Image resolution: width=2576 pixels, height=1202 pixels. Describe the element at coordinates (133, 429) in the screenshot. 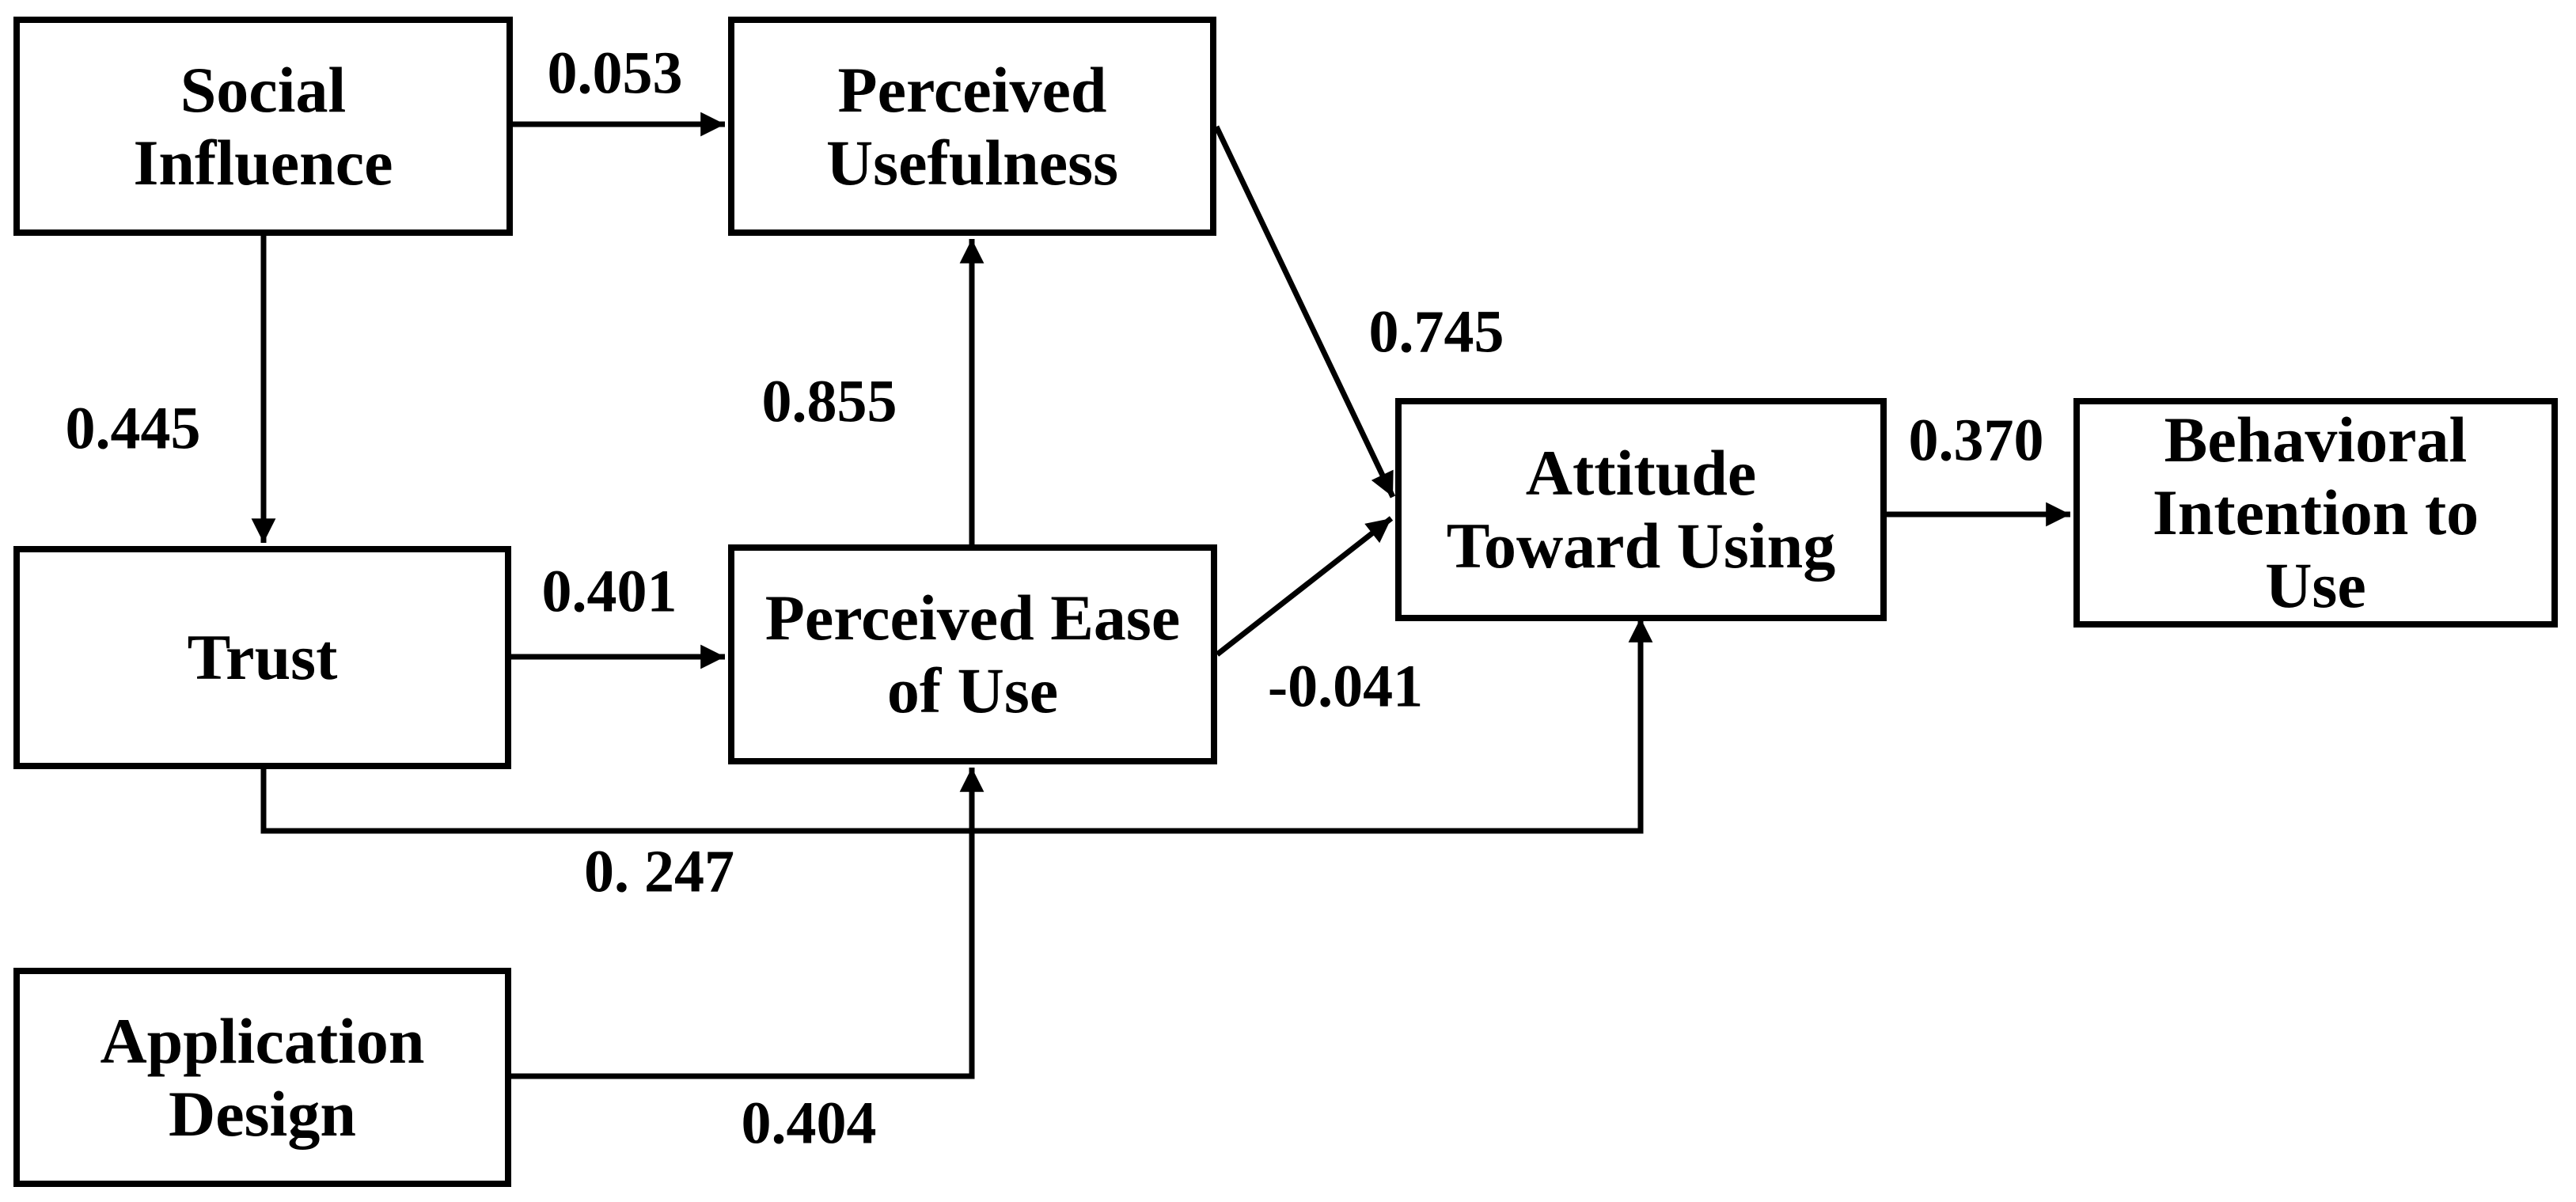

I see `coefficient-label-si-trust: 0.445` at that location.